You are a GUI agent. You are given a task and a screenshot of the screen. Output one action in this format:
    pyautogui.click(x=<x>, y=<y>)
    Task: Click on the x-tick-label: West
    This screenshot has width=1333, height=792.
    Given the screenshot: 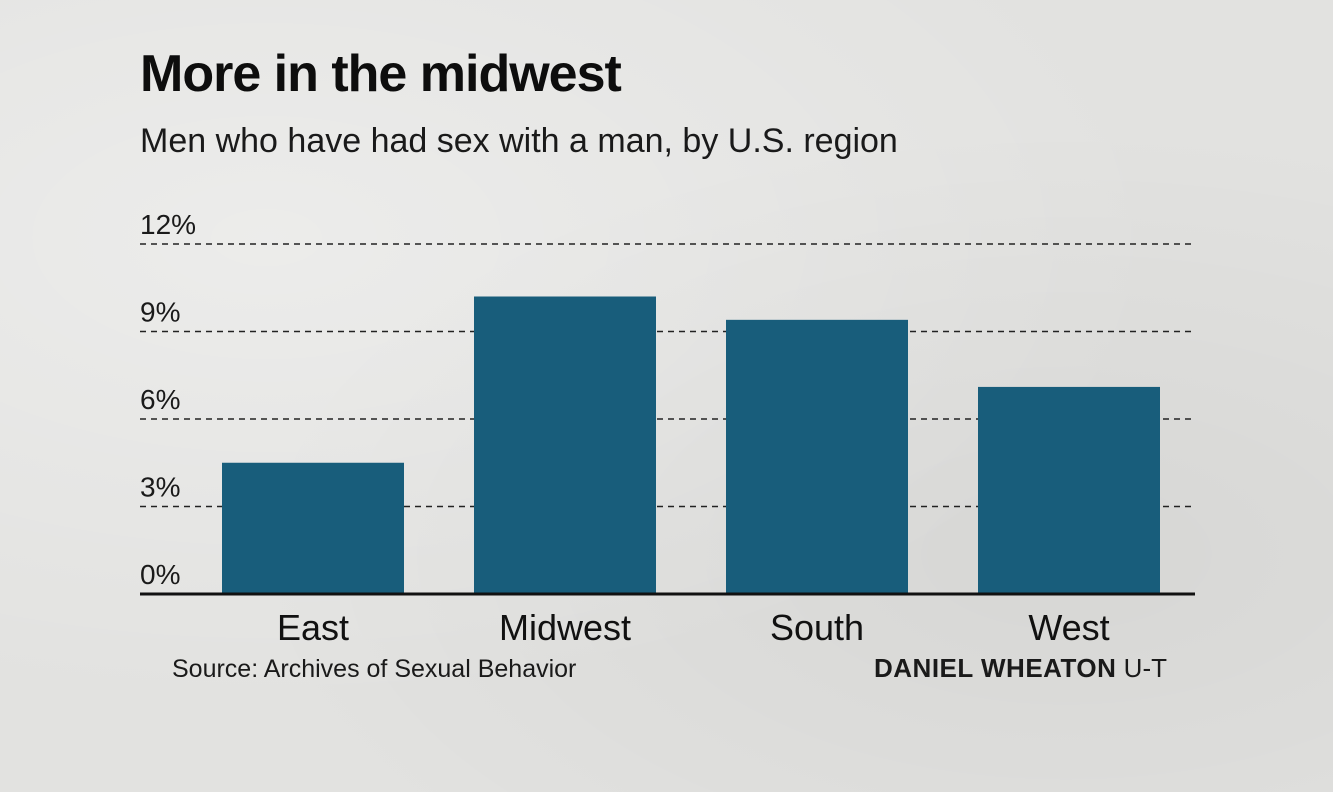 What is the action you would take?
    pyautogui.click(x=1068, y=627)
    